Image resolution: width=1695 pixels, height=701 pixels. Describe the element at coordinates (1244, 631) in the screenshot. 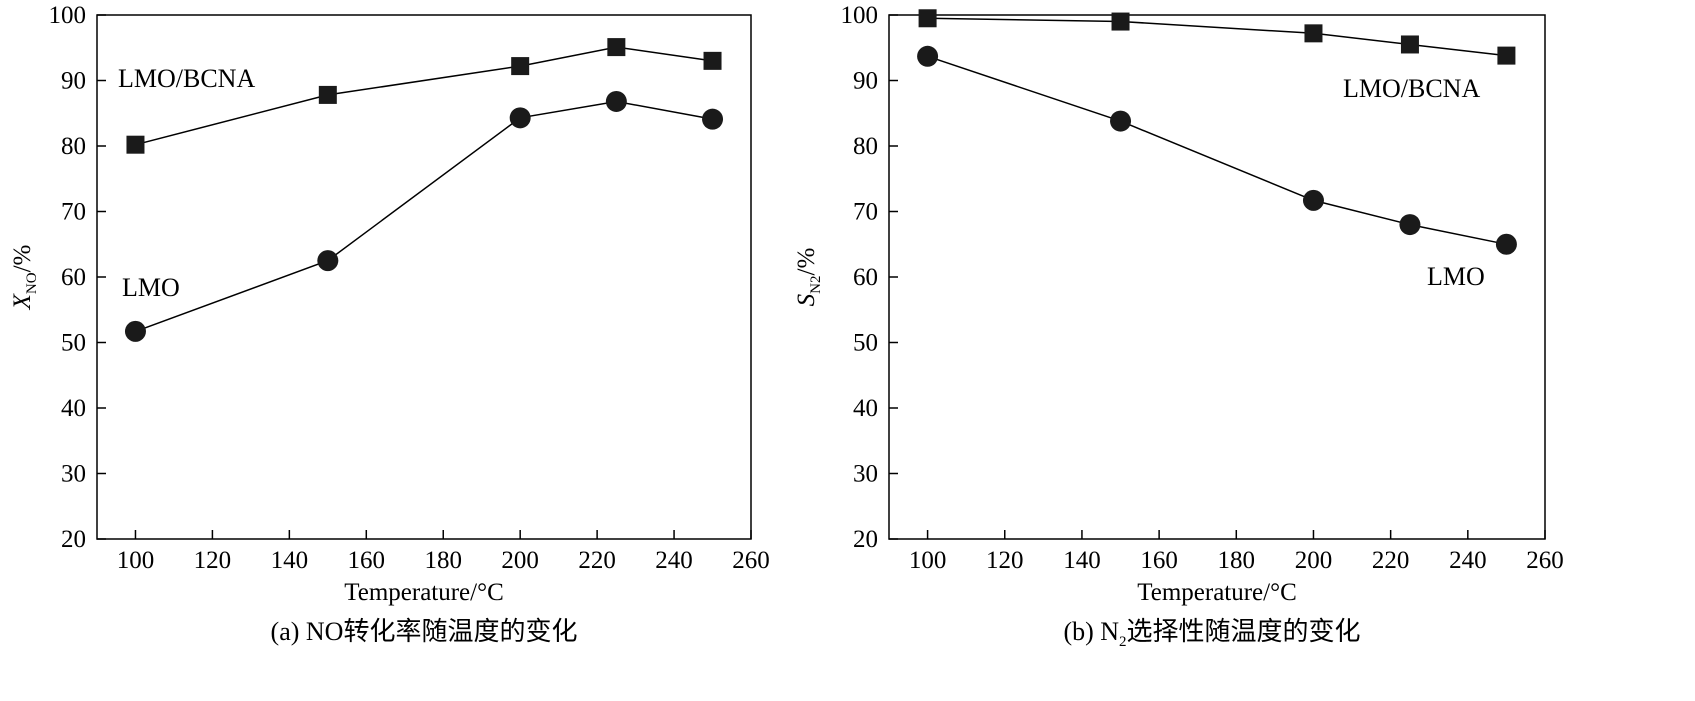

I see `panel-b-caption-rest: 选择性随温度的变化` at that location.